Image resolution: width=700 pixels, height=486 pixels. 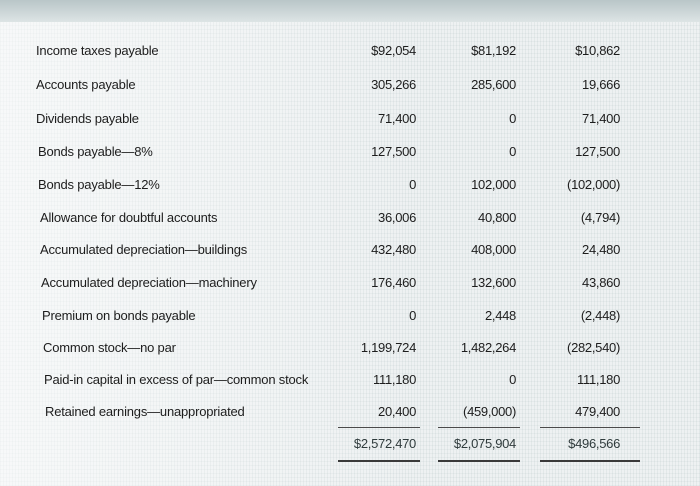 What do you see at coordinates (97, 50) in the screenshot?
I see `row-label: Income taxes payable` at bounding box center [97, 50].